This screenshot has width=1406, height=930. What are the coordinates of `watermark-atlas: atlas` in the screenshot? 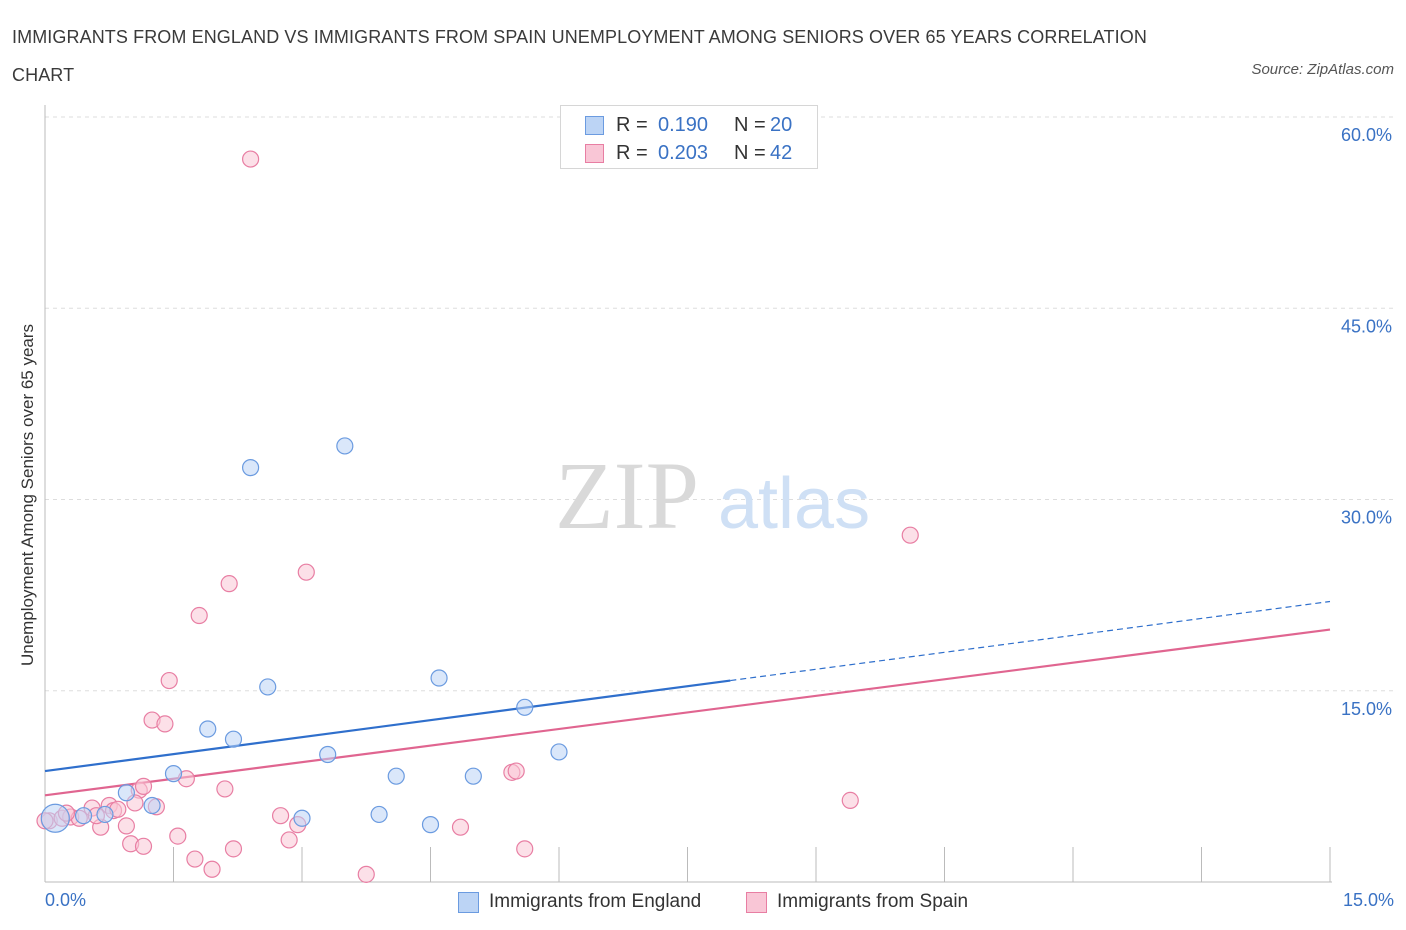 It's located at (794, 504).